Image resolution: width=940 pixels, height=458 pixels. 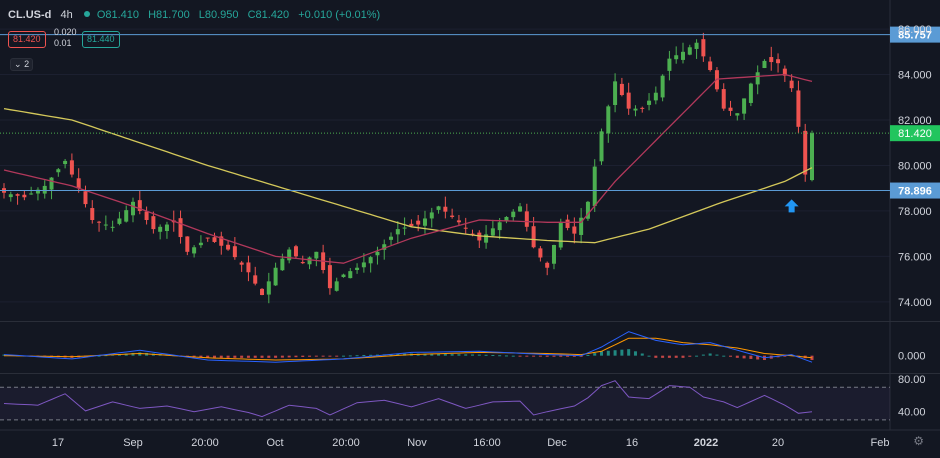 What do you see at coordinates (408, 347) in the screenshot?
I see `macd-pane` at bounding box center [408, 347].